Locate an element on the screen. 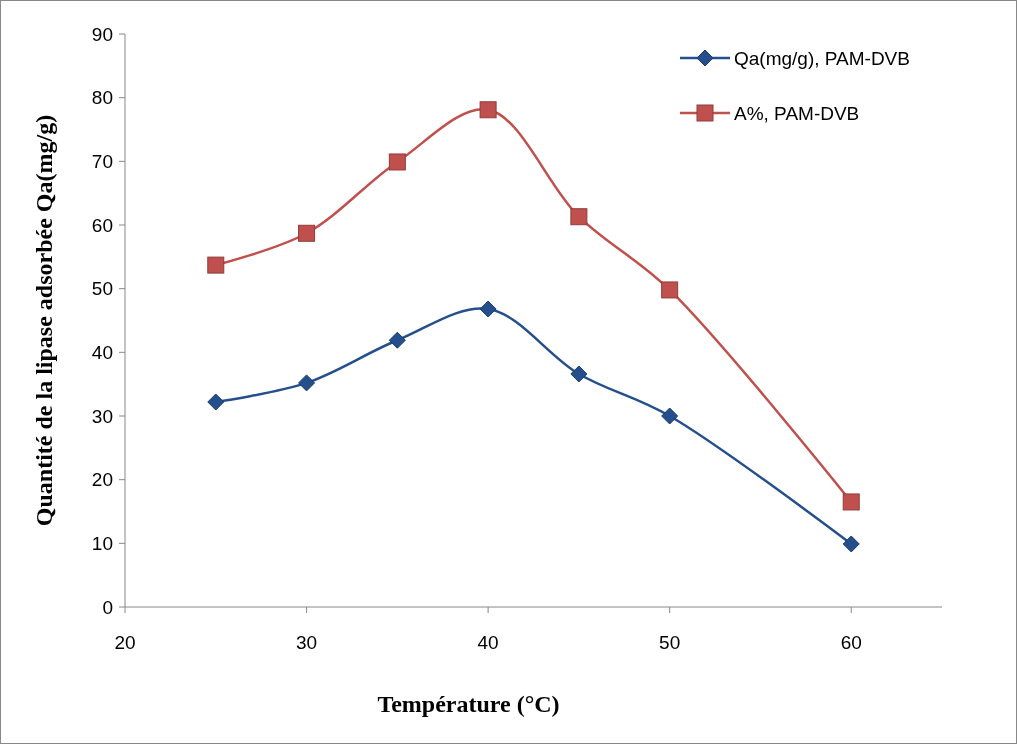 The width and height of the screenshot is (1017, 744). y-tick-label: 70 is located at coordinates (102, 161).